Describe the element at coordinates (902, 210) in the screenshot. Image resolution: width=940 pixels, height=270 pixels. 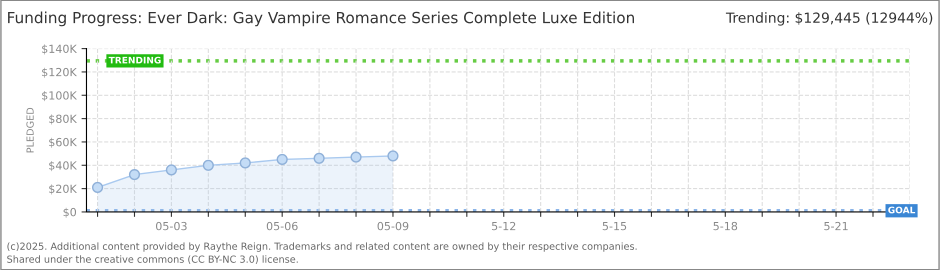
I see `ref-line-label: GOAL` at that location.